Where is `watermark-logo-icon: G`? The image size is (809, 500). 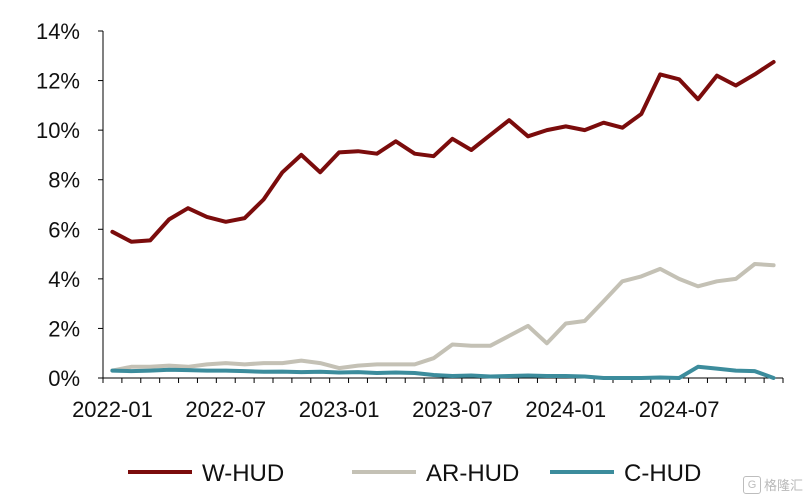
watermark-logo-icon: G is located at coordinates (751, 484).